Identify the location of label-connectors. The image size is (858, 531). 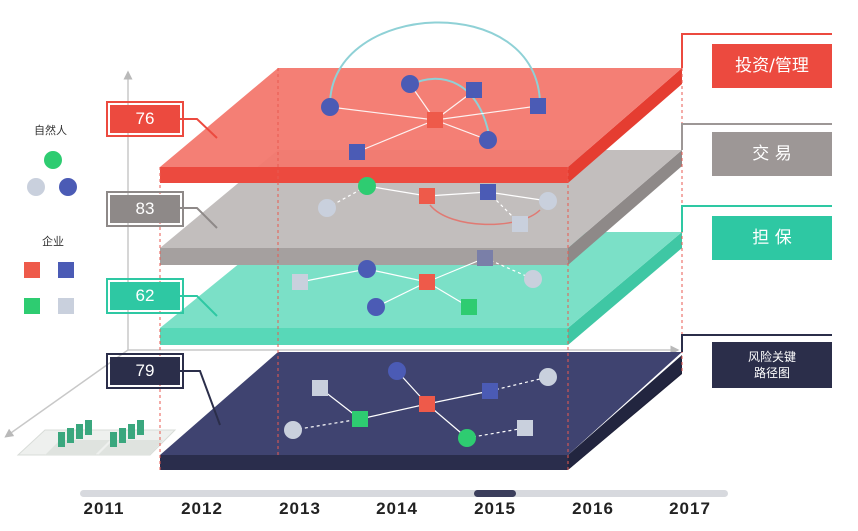
(756, 192).